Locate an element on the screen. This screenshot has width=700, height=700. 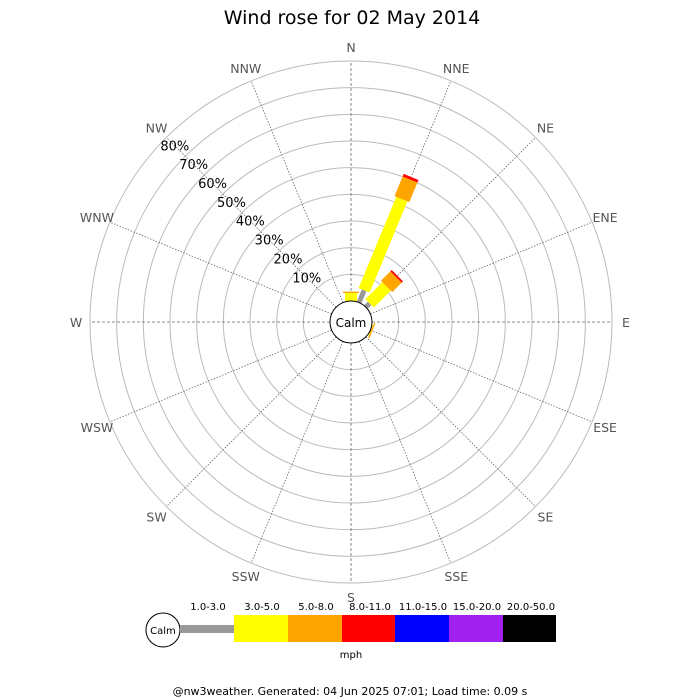
legend-label-5: 11.0-15.0 is located at coordinates (423, 607).